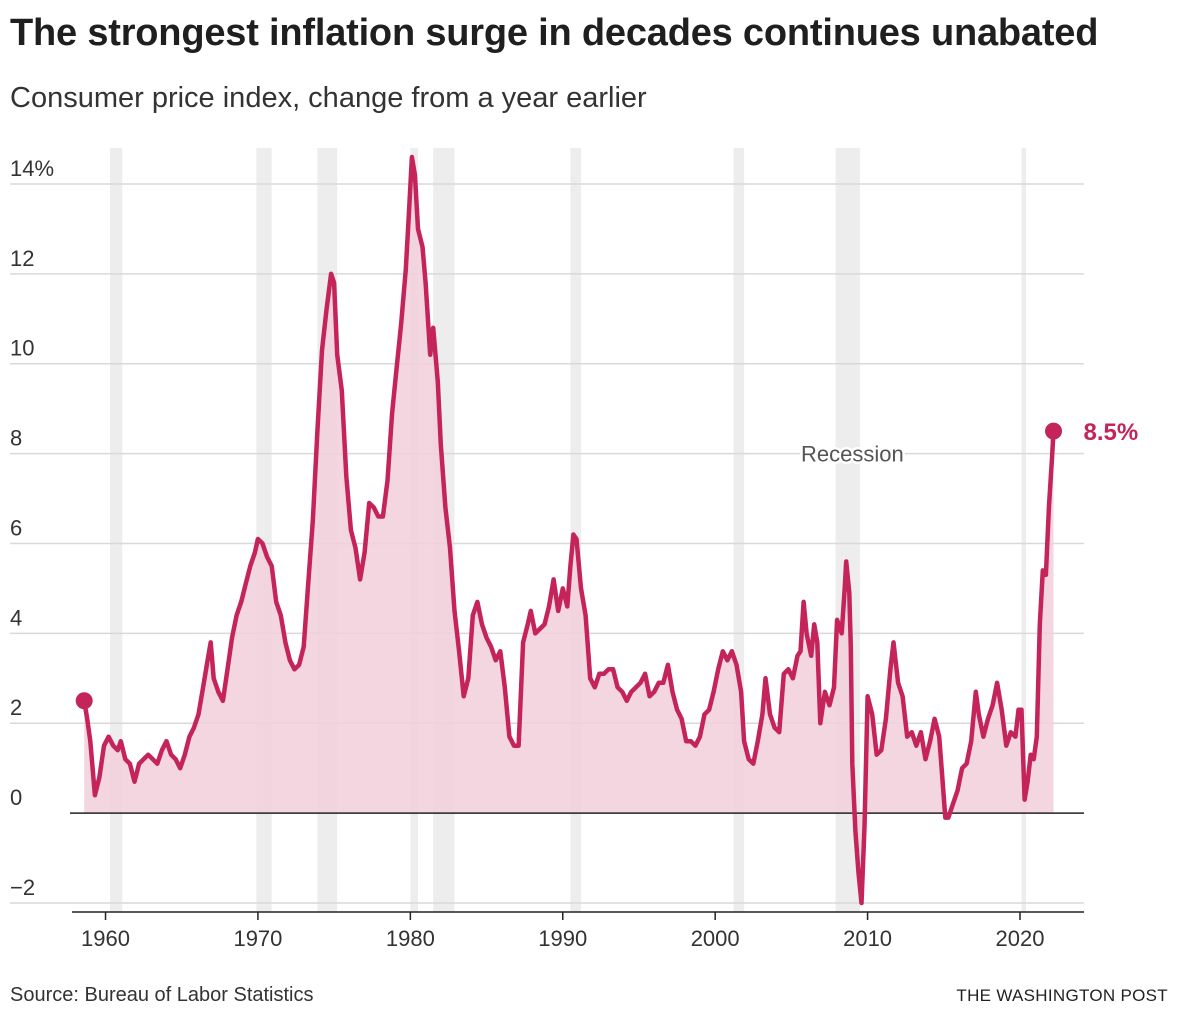 Image resolution: width=1180 pixels, height=1020 pixels. What do you see at coordinates (562, 938) in the screenshot?
I see `x-tick-label: 1990` at bounding box center [562, 938].